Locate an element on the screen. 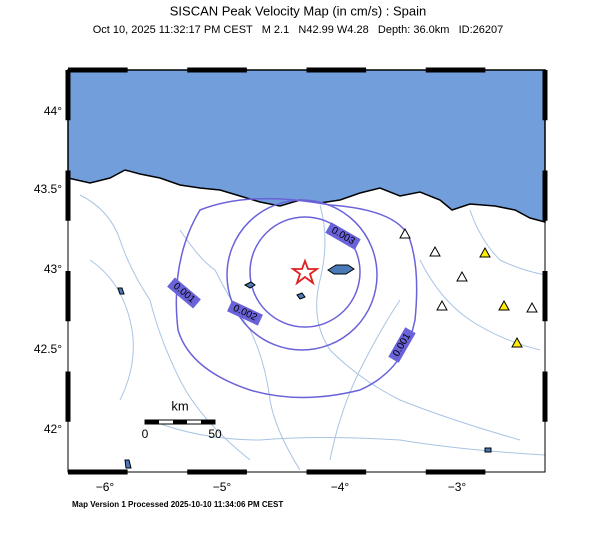 Image resolution: width=595 pixels, height=543 pixels. lat-label: 42° is located at coordinates (53, 429).